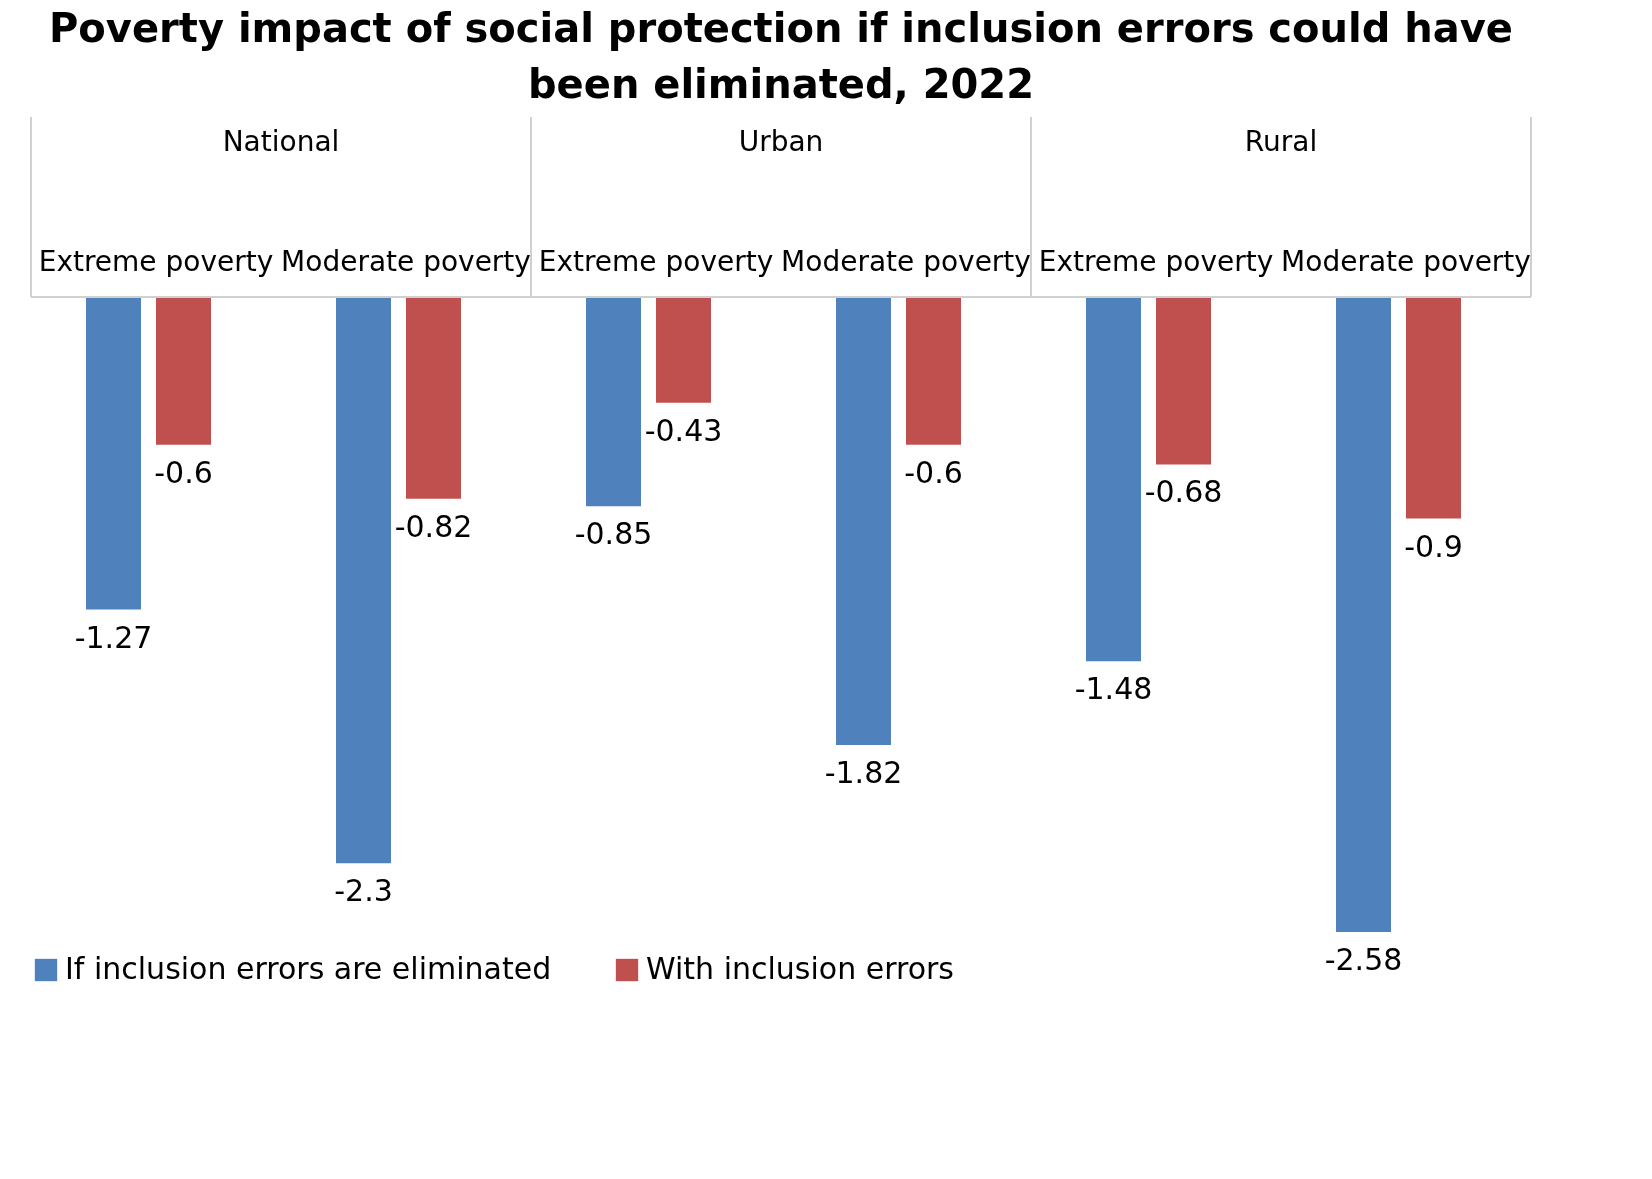 This screenshot has height=1179, width=1652. Describe the element at coordinates (1183, 492) in the screenshot. I see `data-label: -0.68` at that location.